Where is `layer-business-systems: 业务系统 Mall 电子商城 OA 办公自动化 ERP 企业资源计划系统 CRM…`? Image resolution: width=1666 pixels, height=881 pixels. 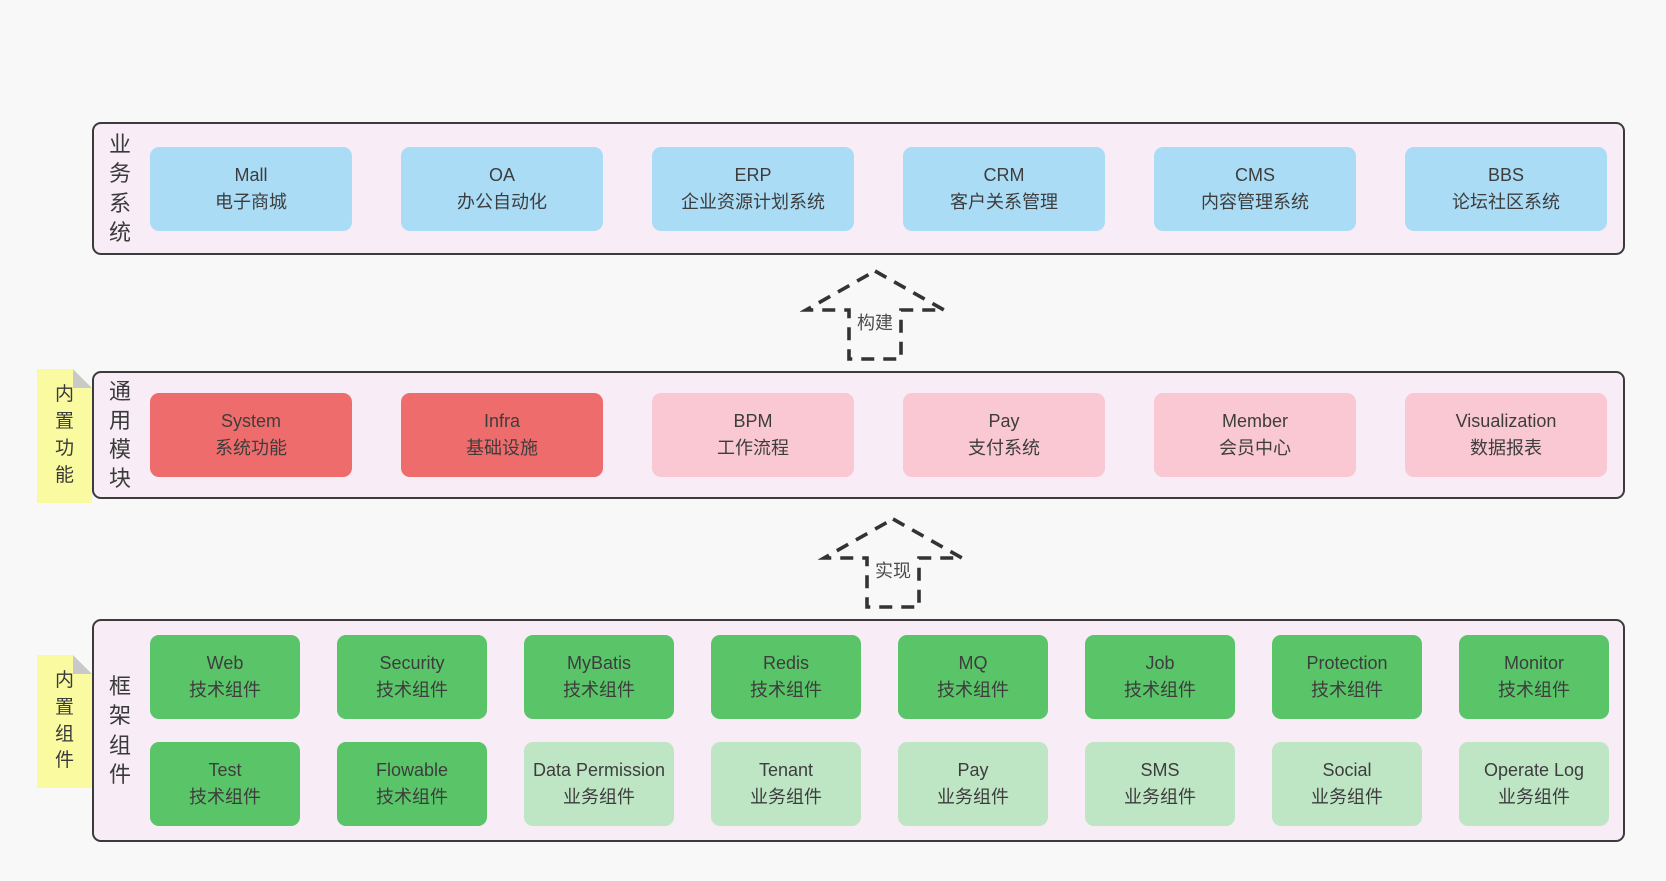
layer-business-systems: 业务系统 Mall 电子商城 OA 办公自动化 ERP 企业资源计划系统 CRM… is located at coordinates (858, 188).